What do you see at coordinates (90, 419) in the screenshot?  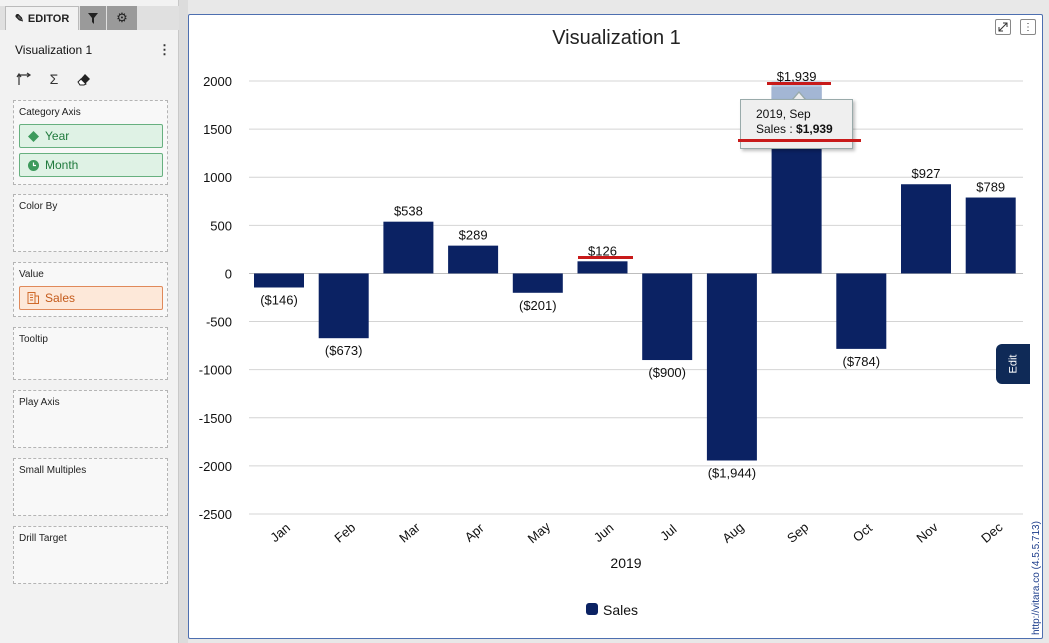 I see `well-play-axis: Play Axis` at bounding box center [90, 419].